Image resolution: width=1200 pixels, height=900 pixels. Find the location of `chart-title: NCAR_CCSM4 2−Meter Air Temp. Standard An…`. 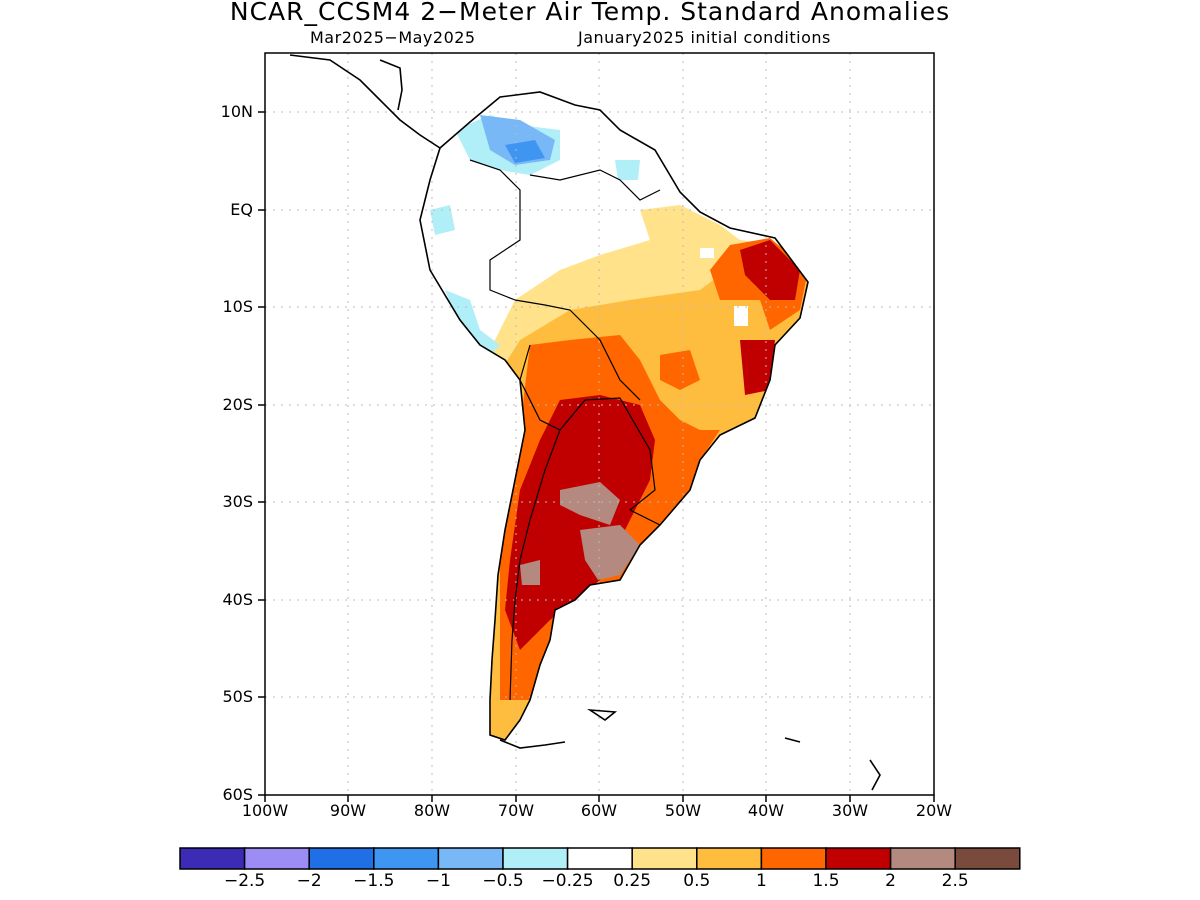

chart-title: NCAR_CCSM4 2−Meter Air Temp. Standard An… is located at coordinates (590, 13).